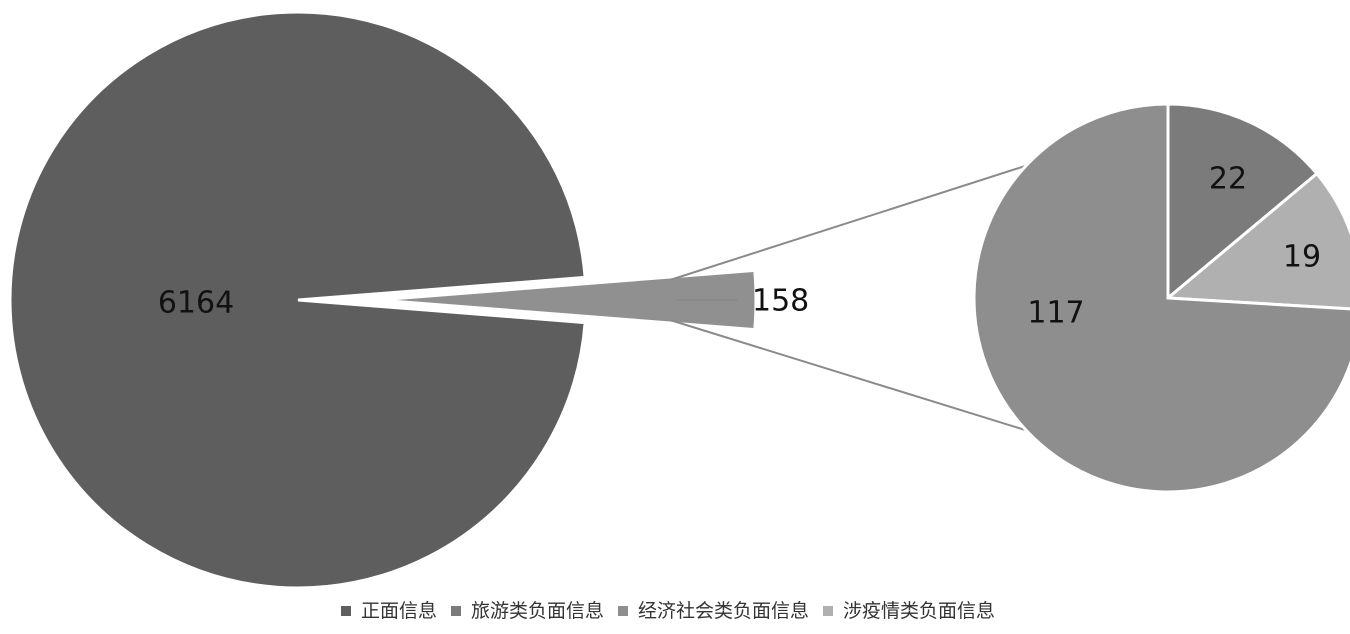 The width and height of the screenshot is (1350, 634). I want to click on data-label-secondary-2: 19, so click(1302, 257).